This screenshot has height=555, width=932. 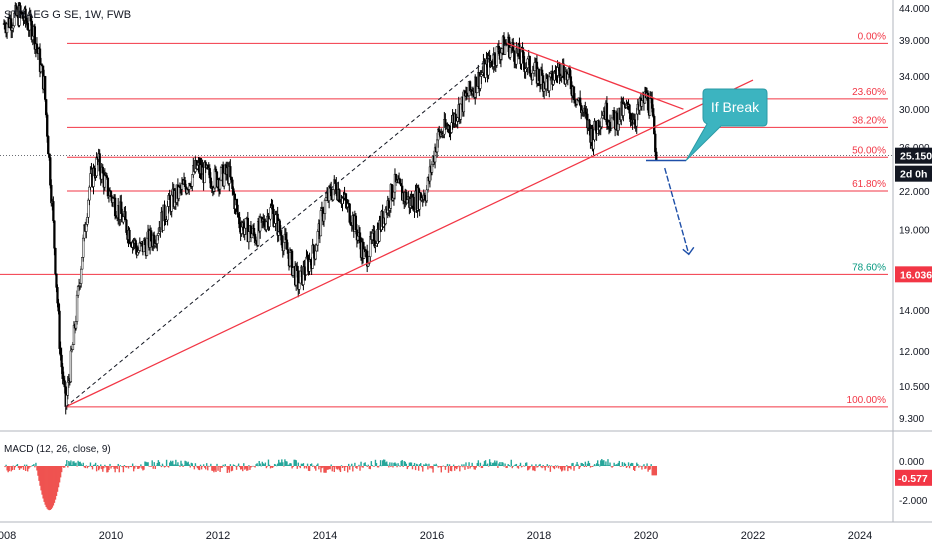 What do you see at coordinates (735, 107) in the screenshot?
I see `callout-text: If Break` at bounding box center [735, 107].